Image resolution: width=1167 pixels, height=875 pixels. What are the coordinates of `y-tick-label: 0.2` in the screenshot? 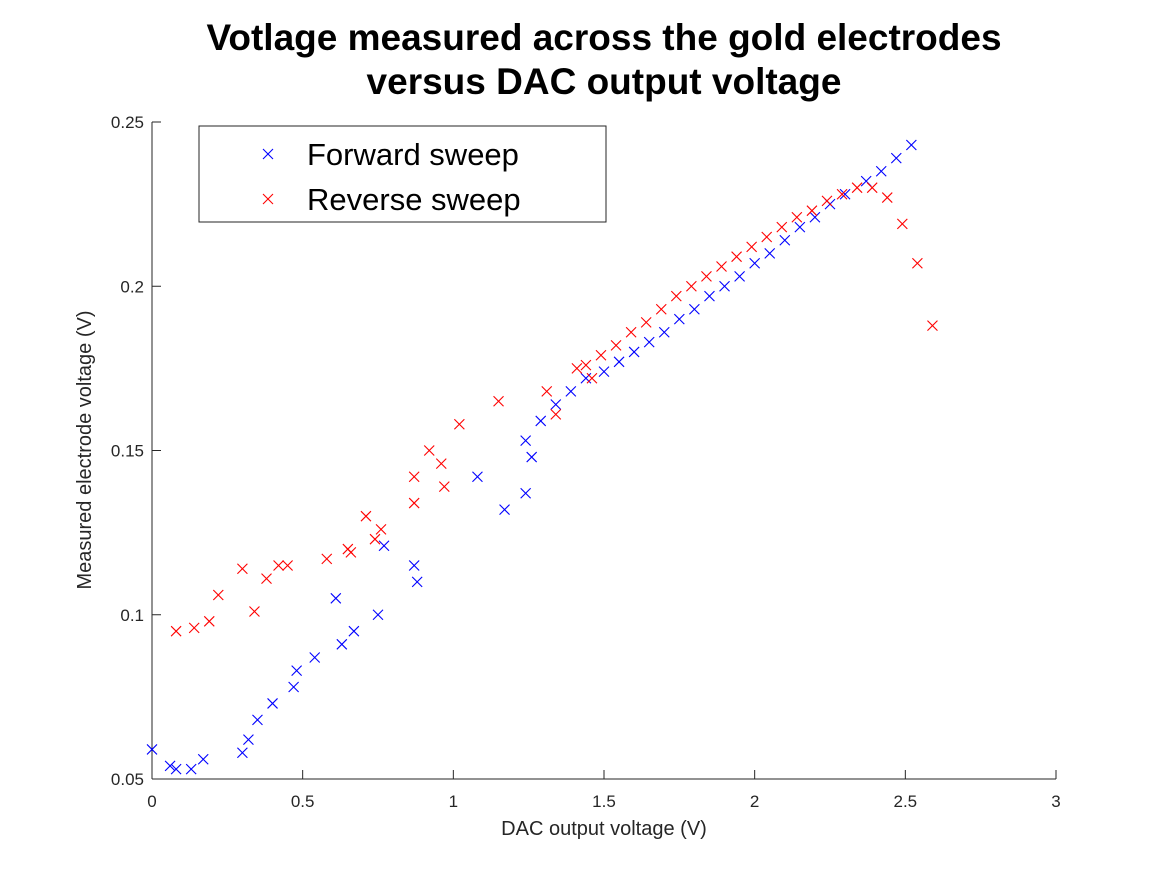 It's located at (132, 286).